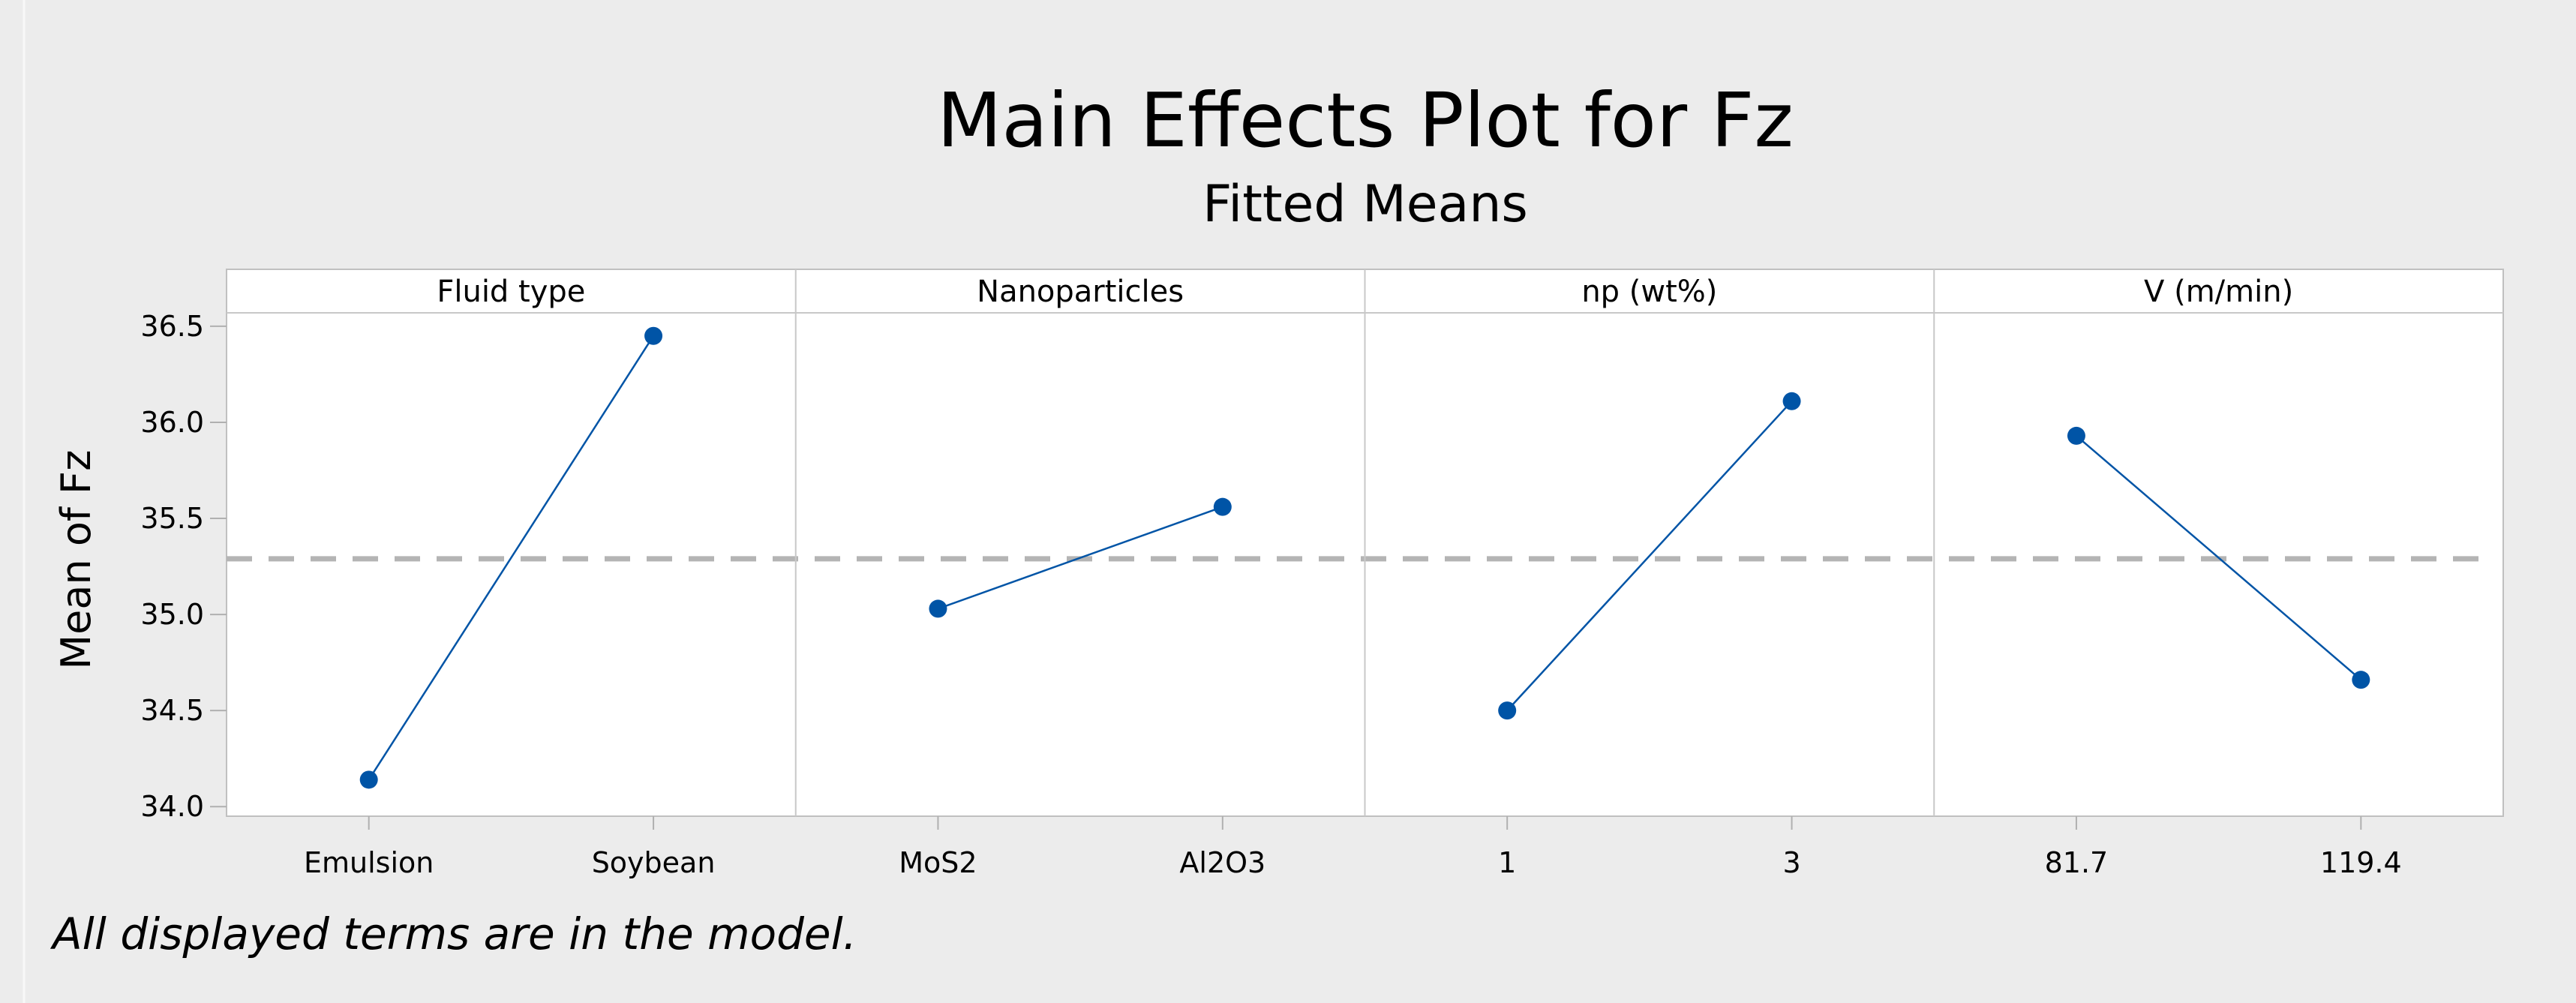 The image size is (2576, 1003). What do you see at coordinates (2077, 863) in the screenshot?
I see `x-tick-label: 81.7` at bounding box center [2077, 863].